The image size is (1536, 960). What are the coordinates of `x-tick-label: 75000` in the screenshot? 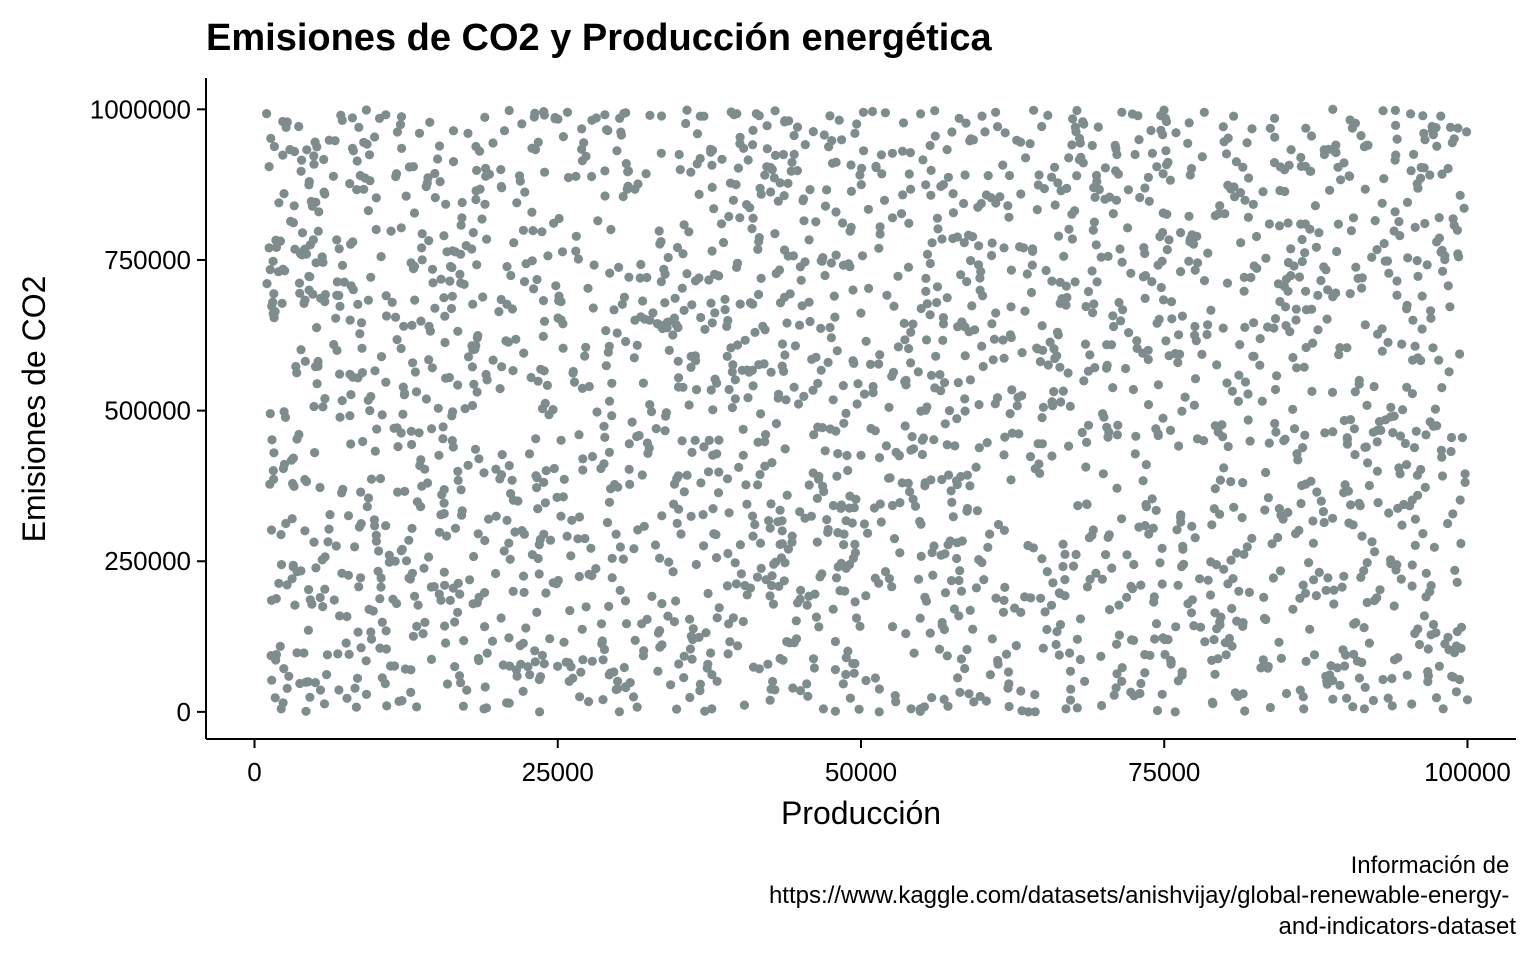 It's located at (1164, 772).